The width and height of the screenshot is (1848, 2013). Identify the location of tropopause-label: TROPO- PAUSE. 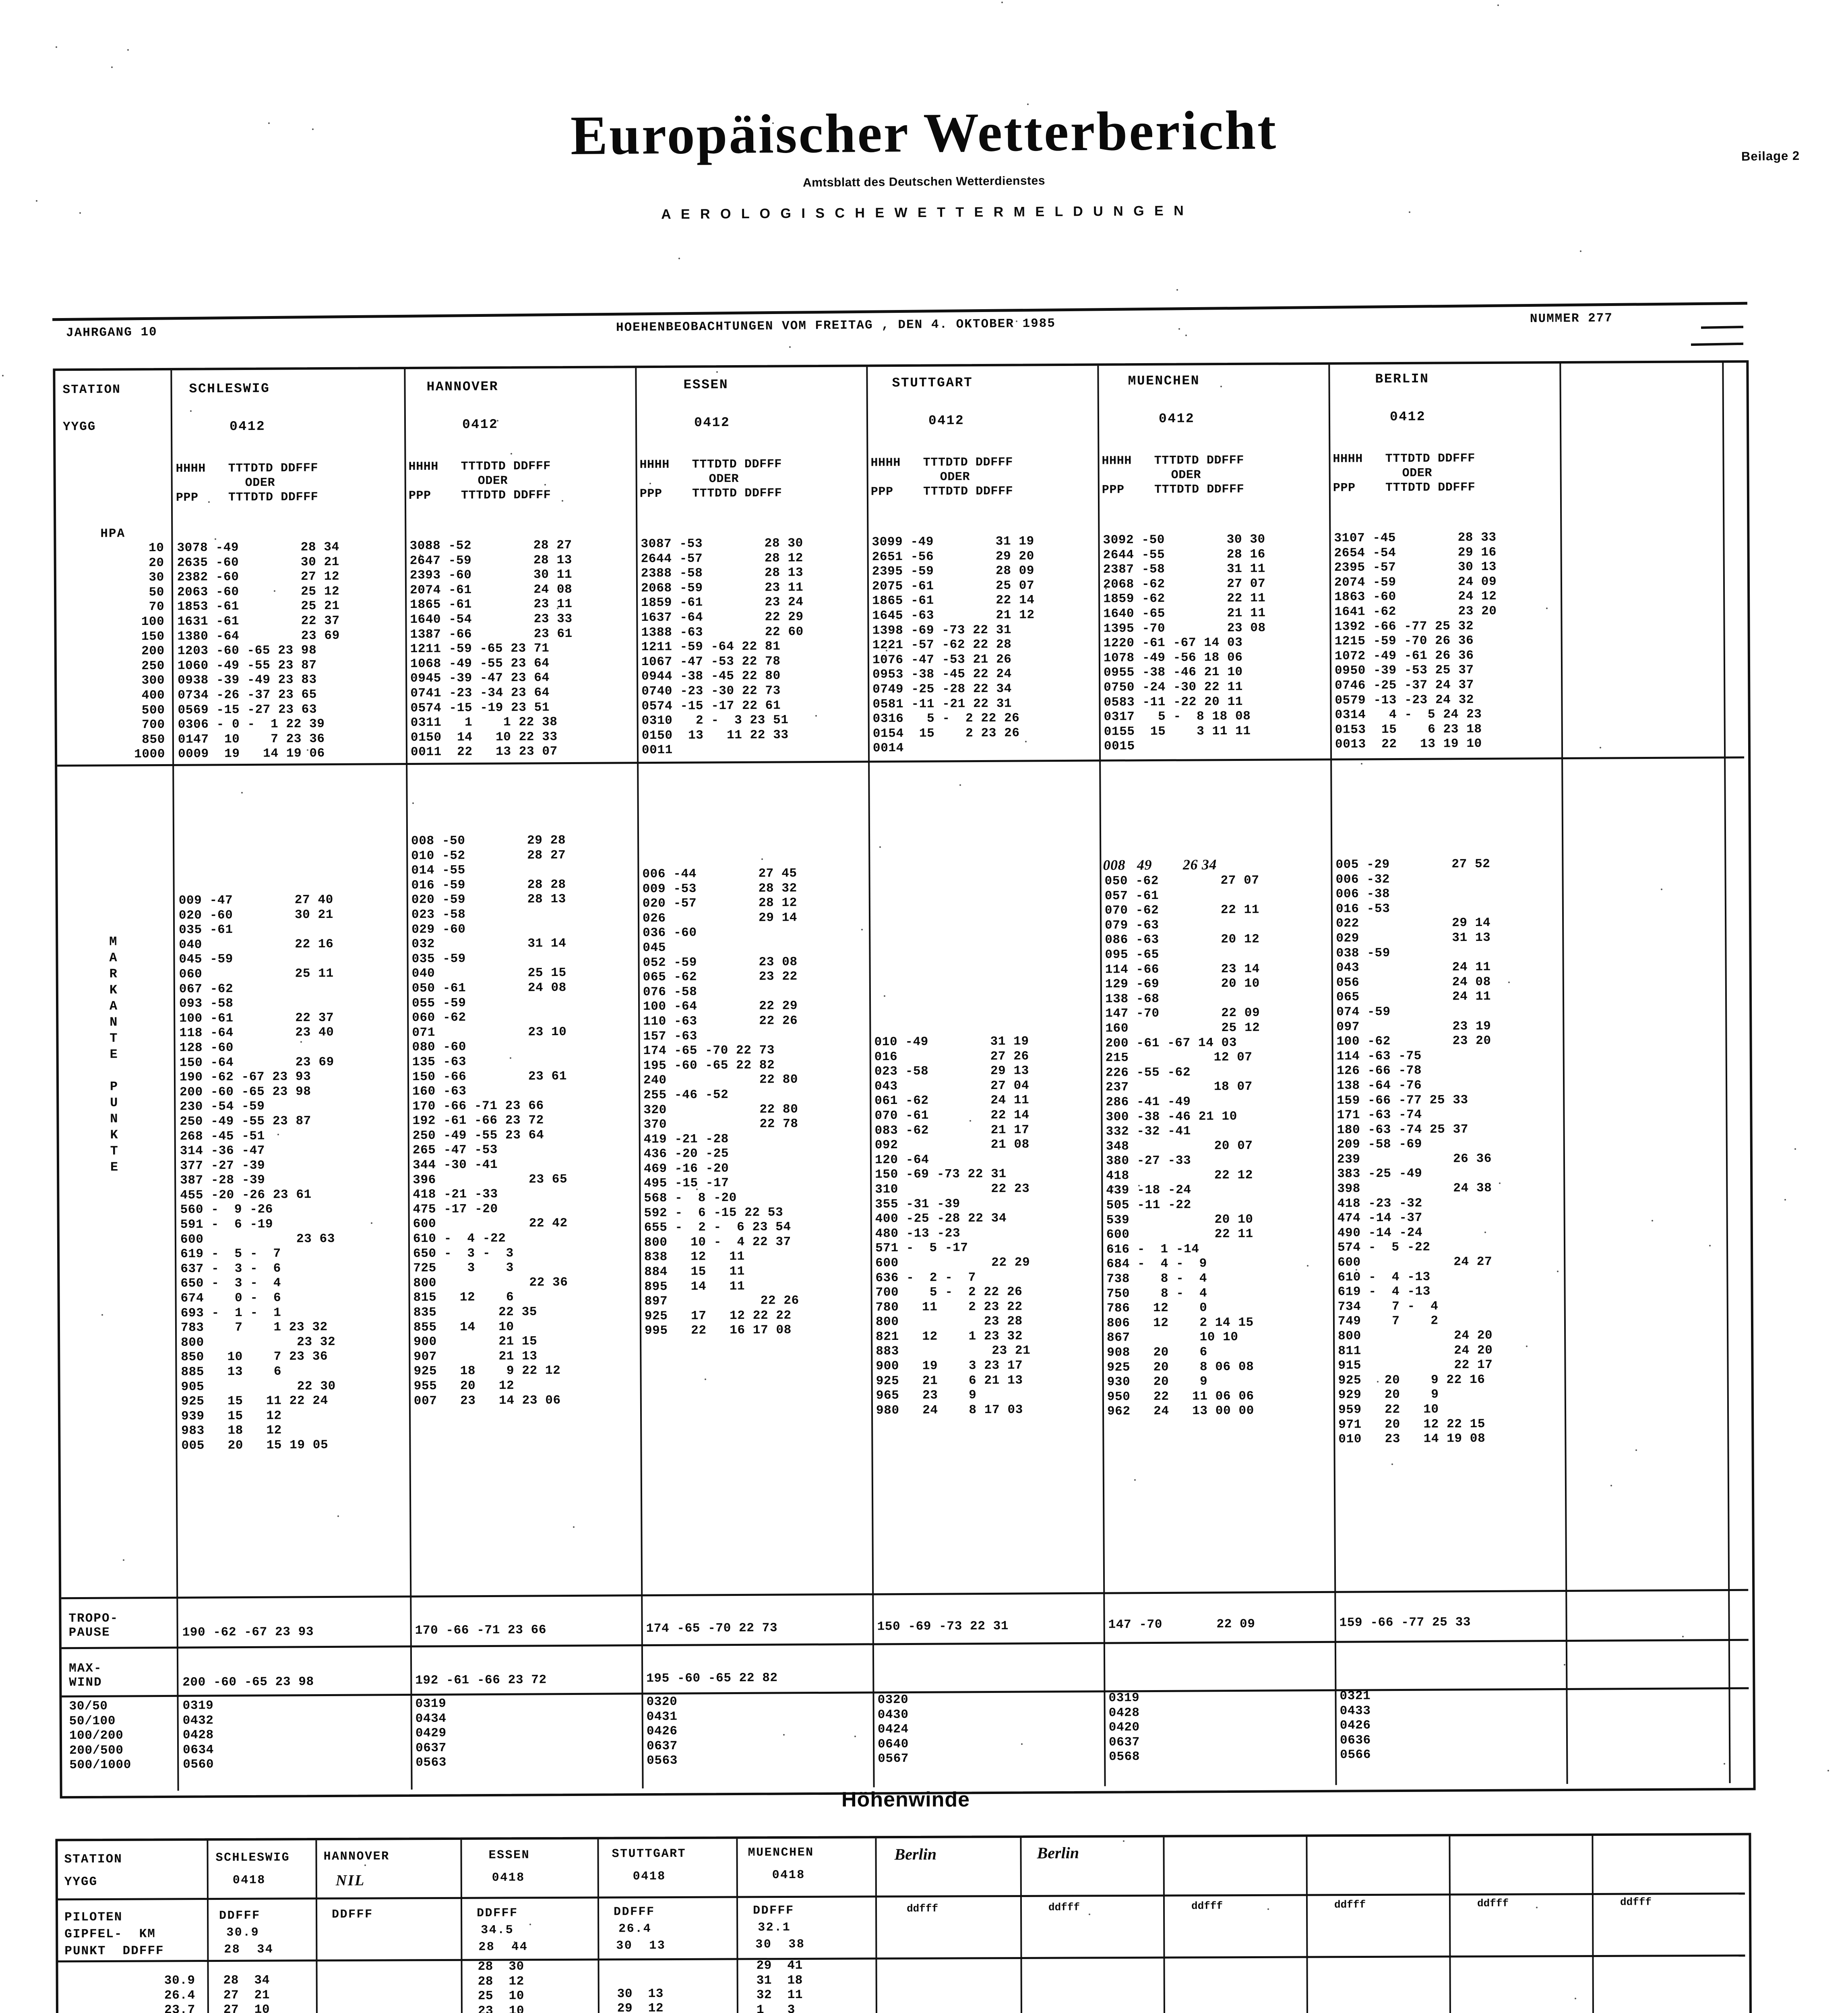
(93, 1625).